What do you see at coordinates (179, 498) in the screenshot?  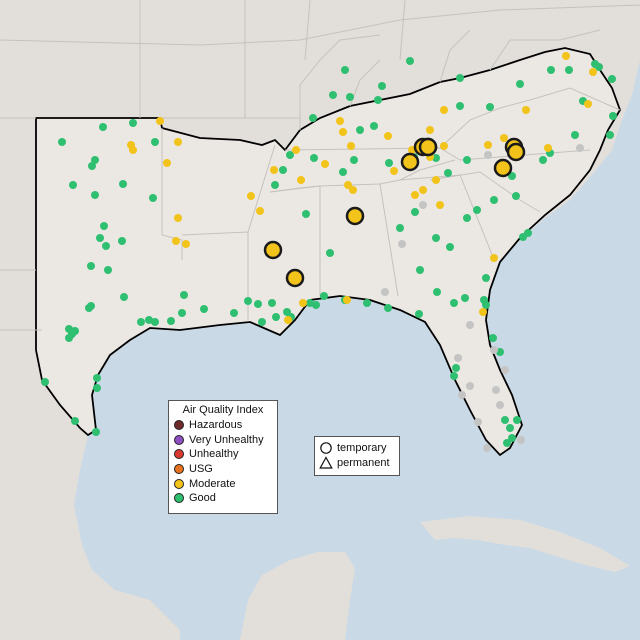 I see `good-swatch` at bounding box center [179, 498].